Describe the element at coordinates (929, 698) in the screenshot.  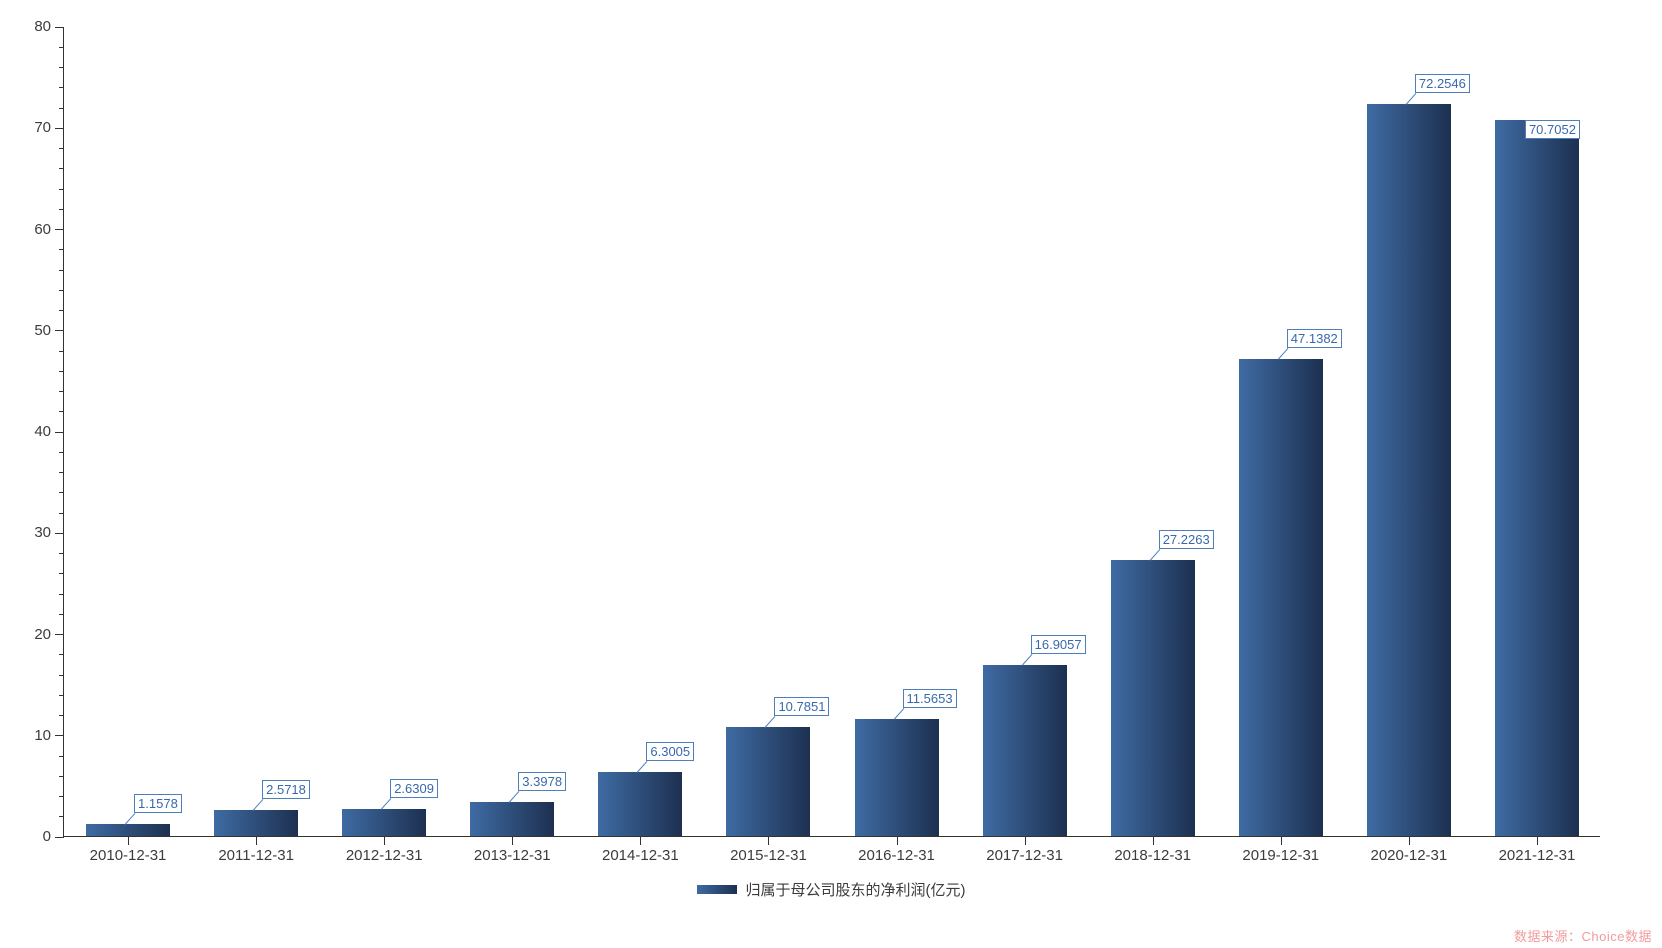
I see `value-label: 11.5653` at that location.